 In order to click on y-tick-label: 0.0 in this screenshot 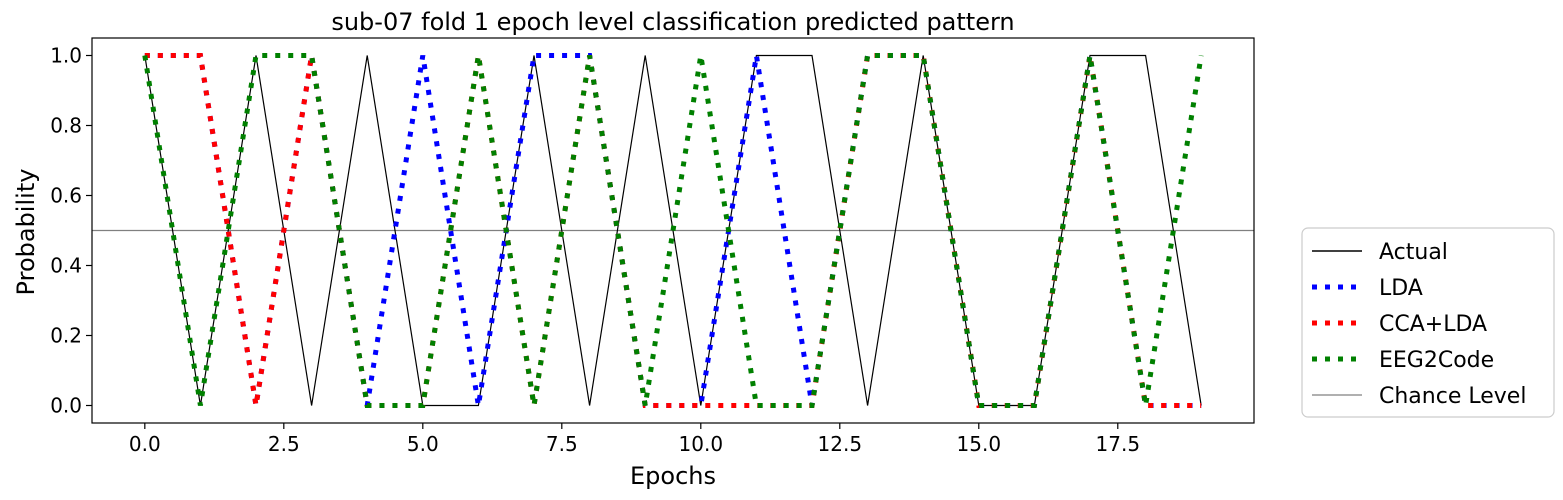, I will do `click(66, 406)`.